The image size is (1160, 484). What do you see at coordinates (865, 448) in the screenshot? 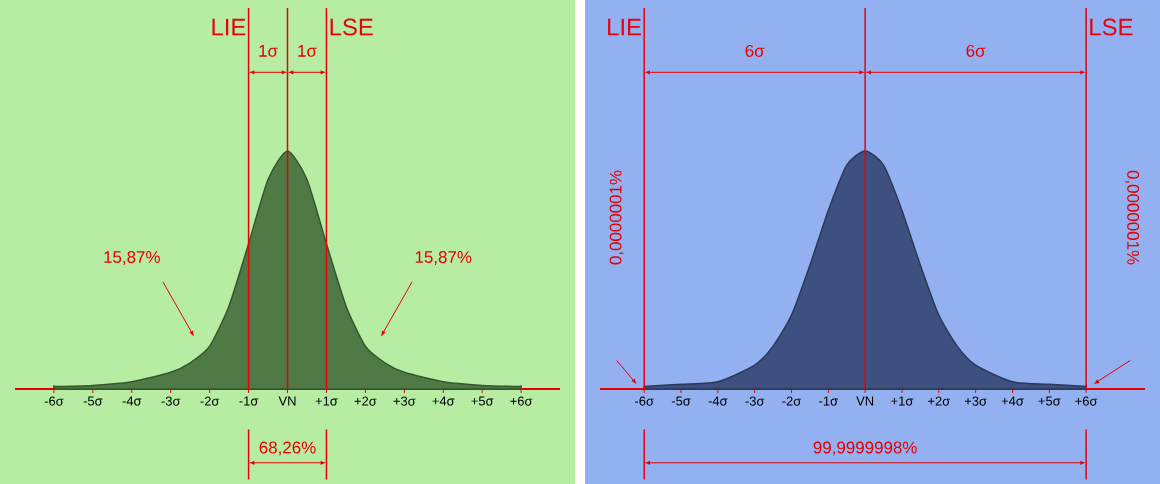
I see `text: 99,9999998%` at bounding box center [865, 448].